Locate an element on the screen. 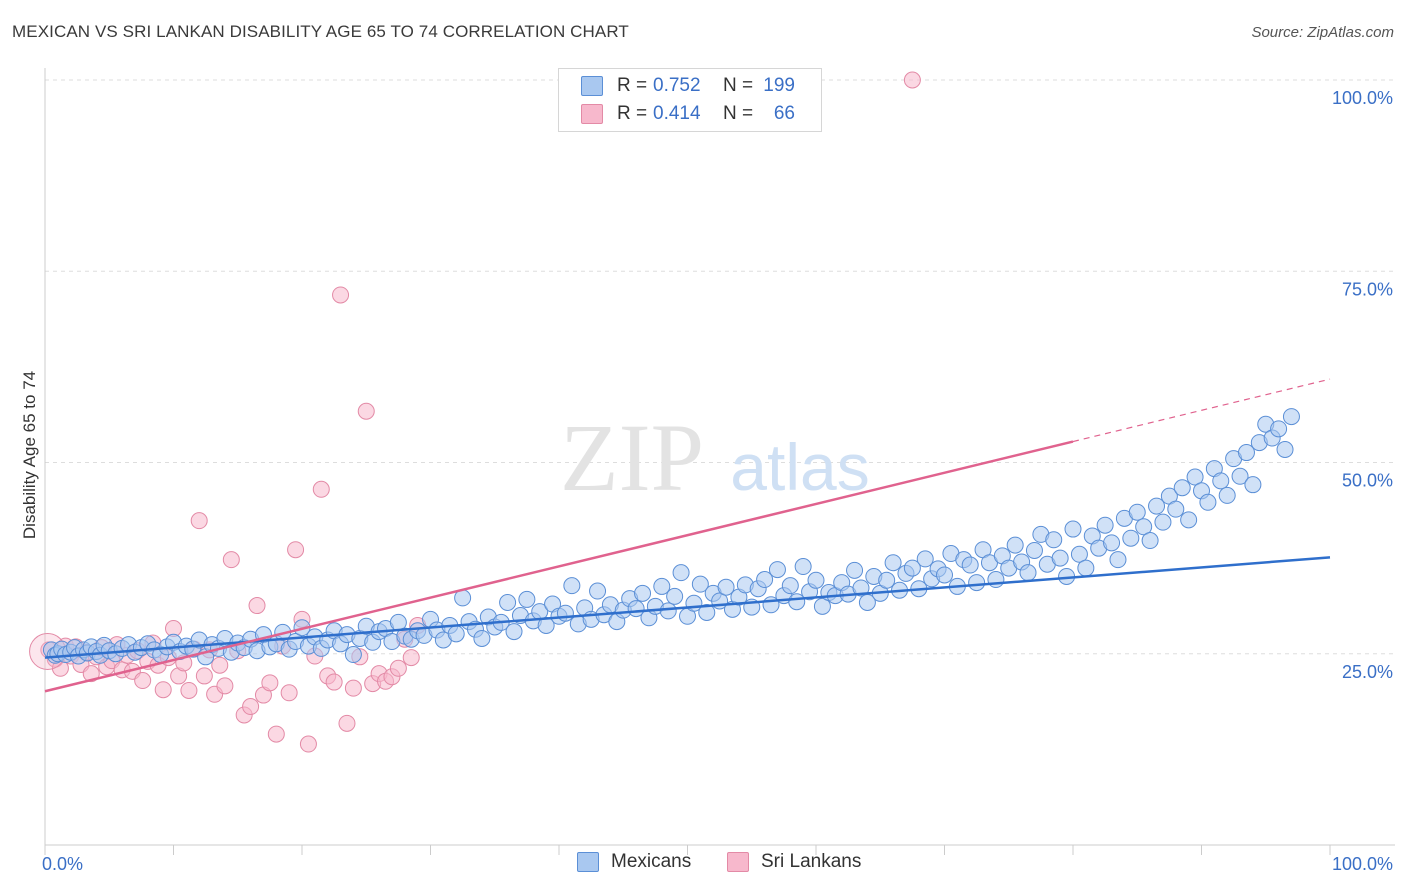 The height and width of the screenshot is (892, 1406). watermark: ZIP atlas is located at coordinates (715, 457).